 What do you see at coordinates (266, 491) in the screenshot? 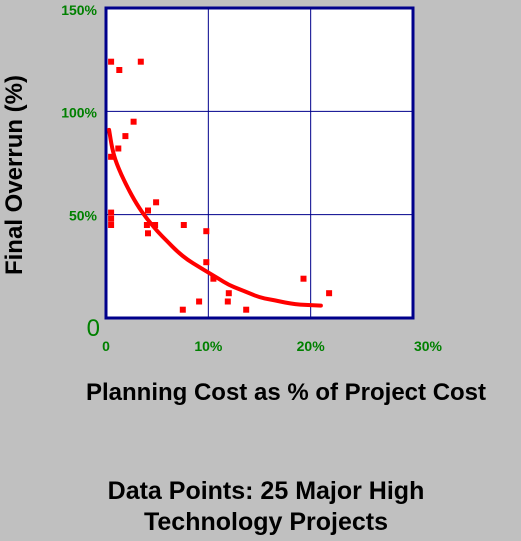
I see `caption-line-1: Data Points: 25 Major High` at bounding box center [266, 491].